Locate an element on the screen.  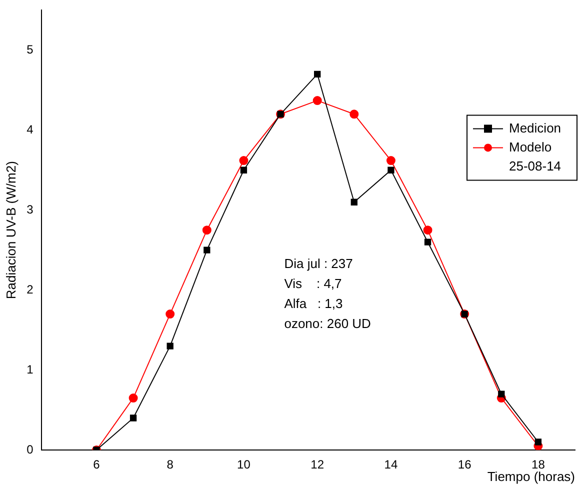
x-tick-label: 16 is located at coordinates (465, 465).